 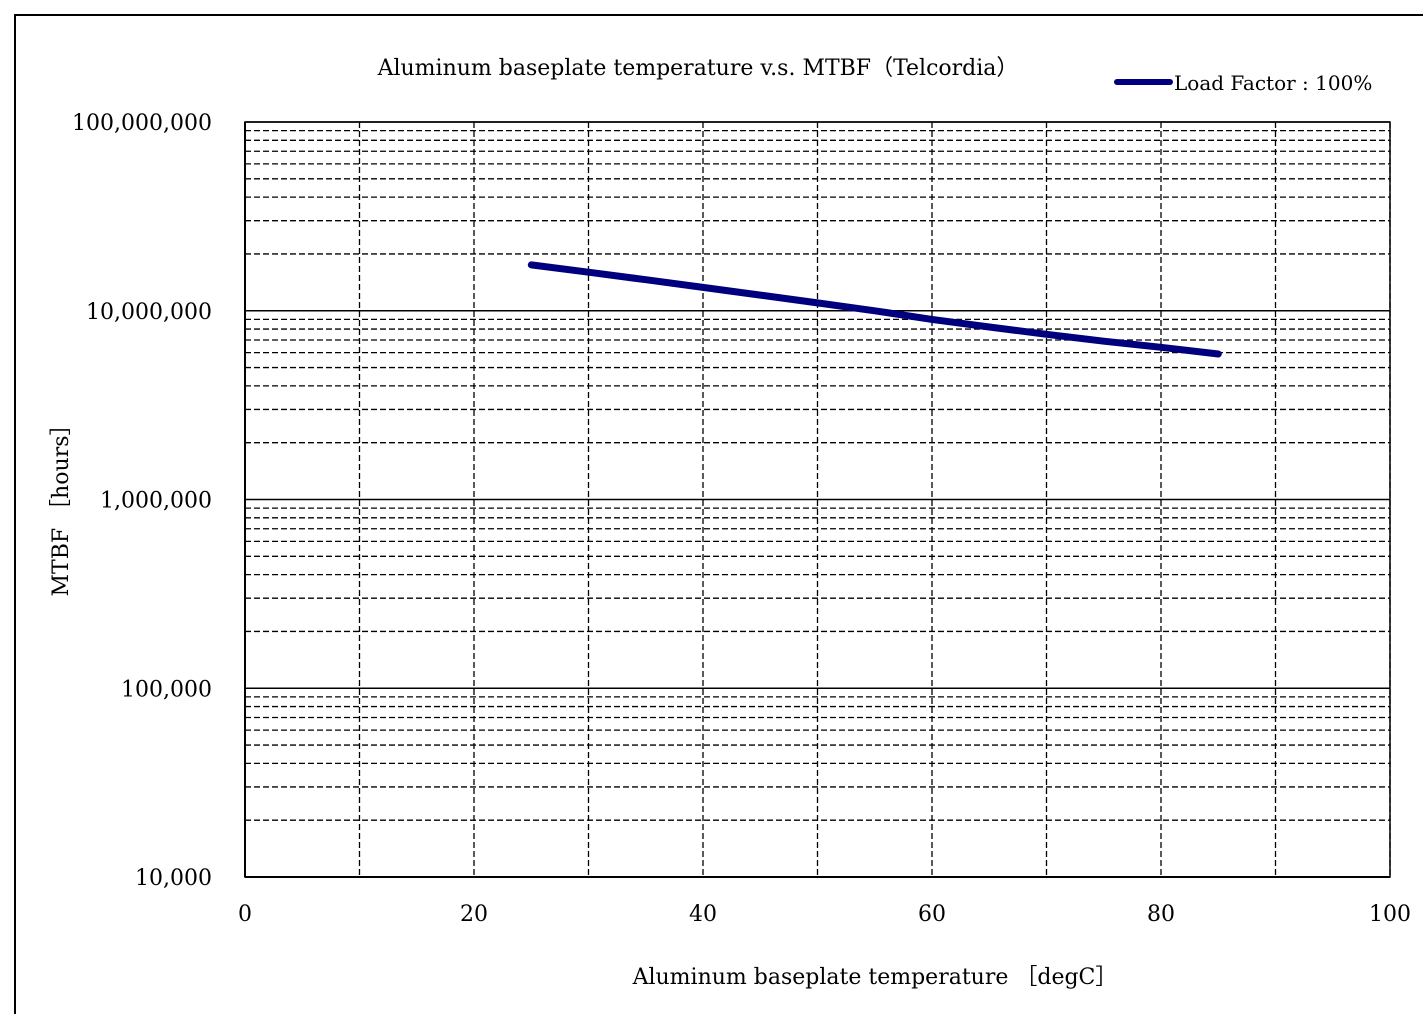 I want to click on y-tick-label: 10,000, so click(x=173, y=878).